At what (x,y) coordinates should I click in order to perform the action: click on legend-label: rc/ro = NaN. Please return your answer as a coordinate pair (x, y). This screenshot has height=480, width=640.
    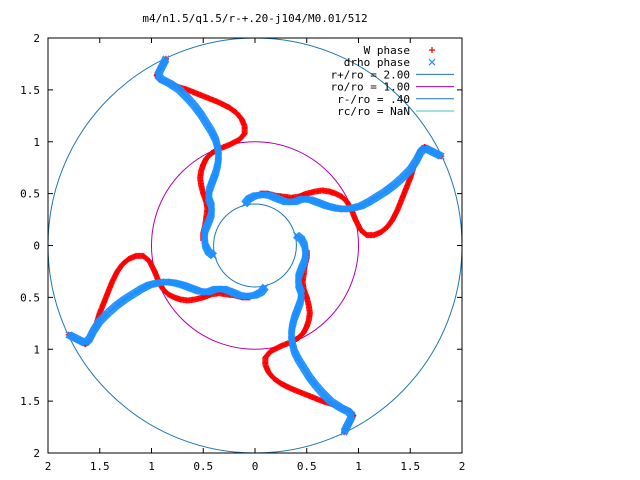
    Looking at the image, I should click on (373, 111).